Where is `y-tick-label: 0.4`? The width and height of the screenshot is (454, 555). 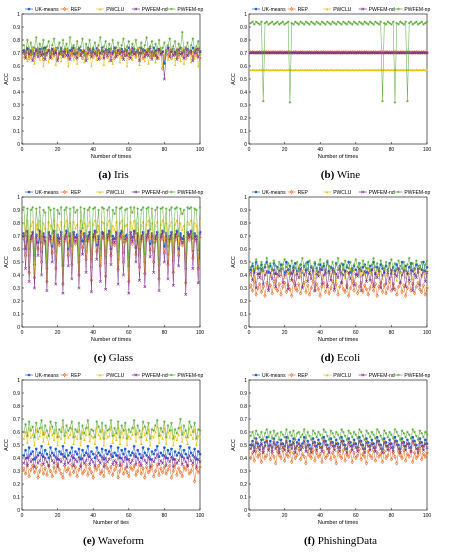
y-tick-label: 0.4 is located at coordinates (243, 459).